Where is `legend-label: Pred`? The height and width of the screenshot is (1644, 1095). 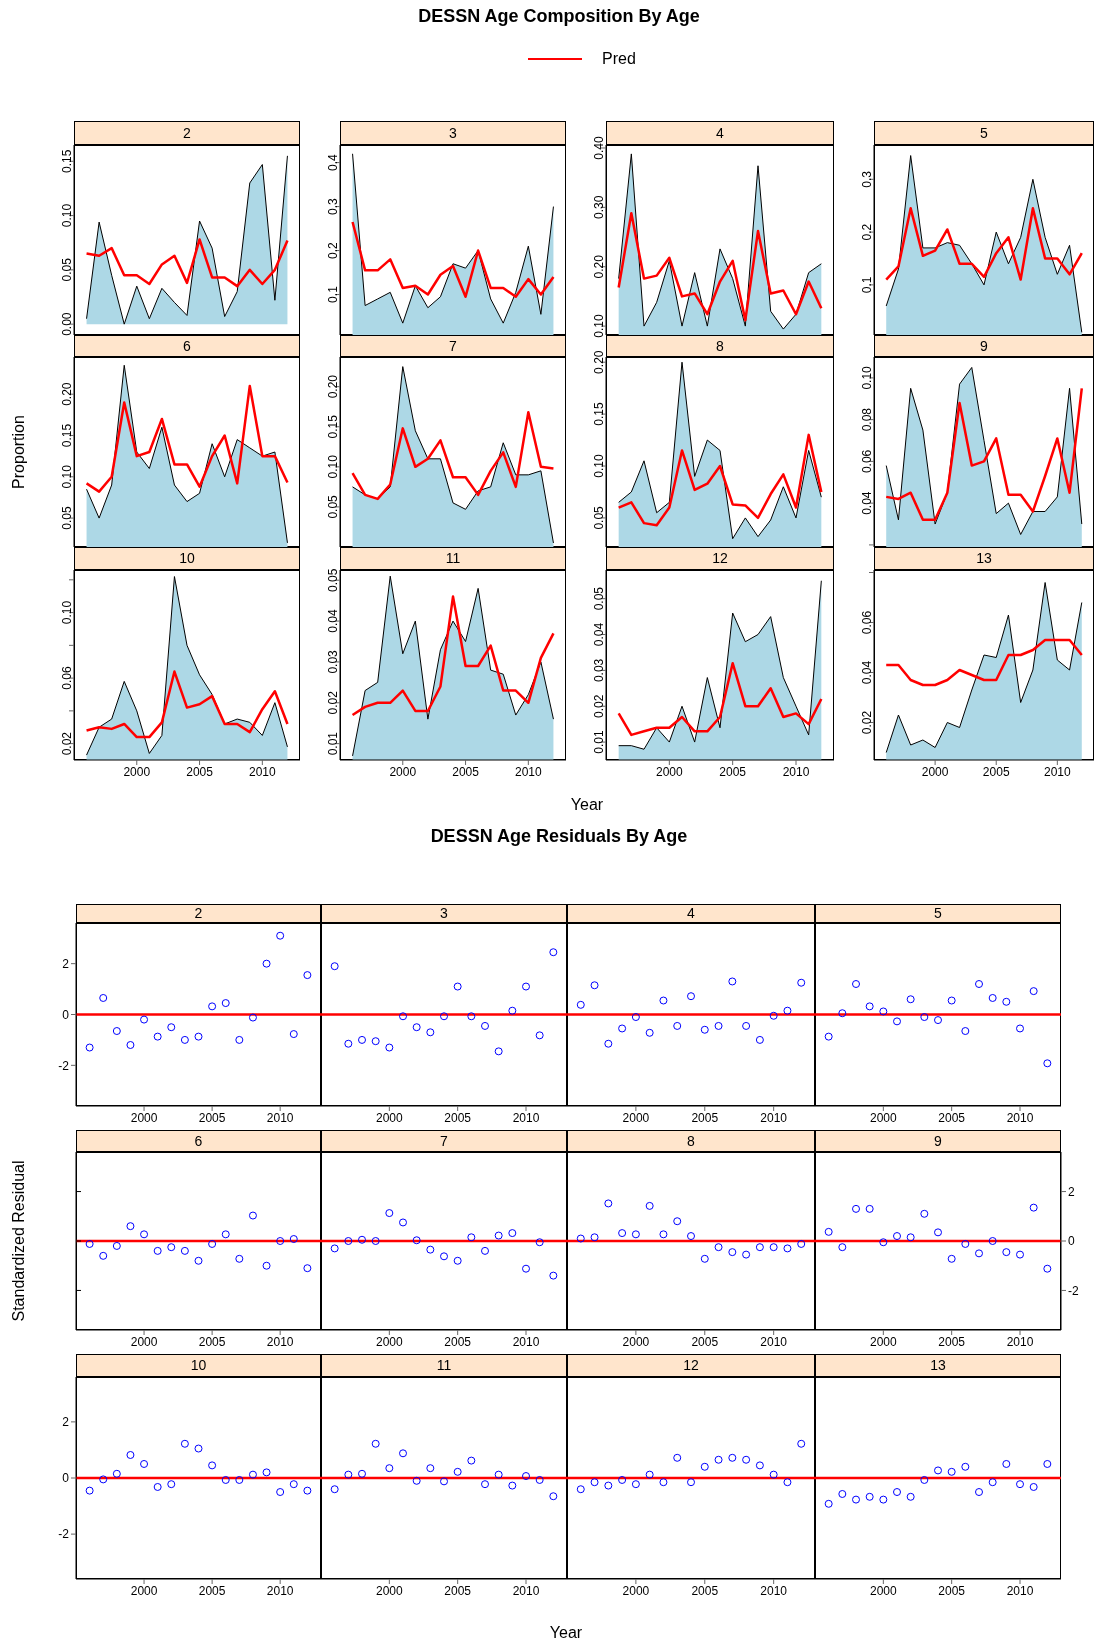 legend-label: Pred is located at coordinates (619, 59).